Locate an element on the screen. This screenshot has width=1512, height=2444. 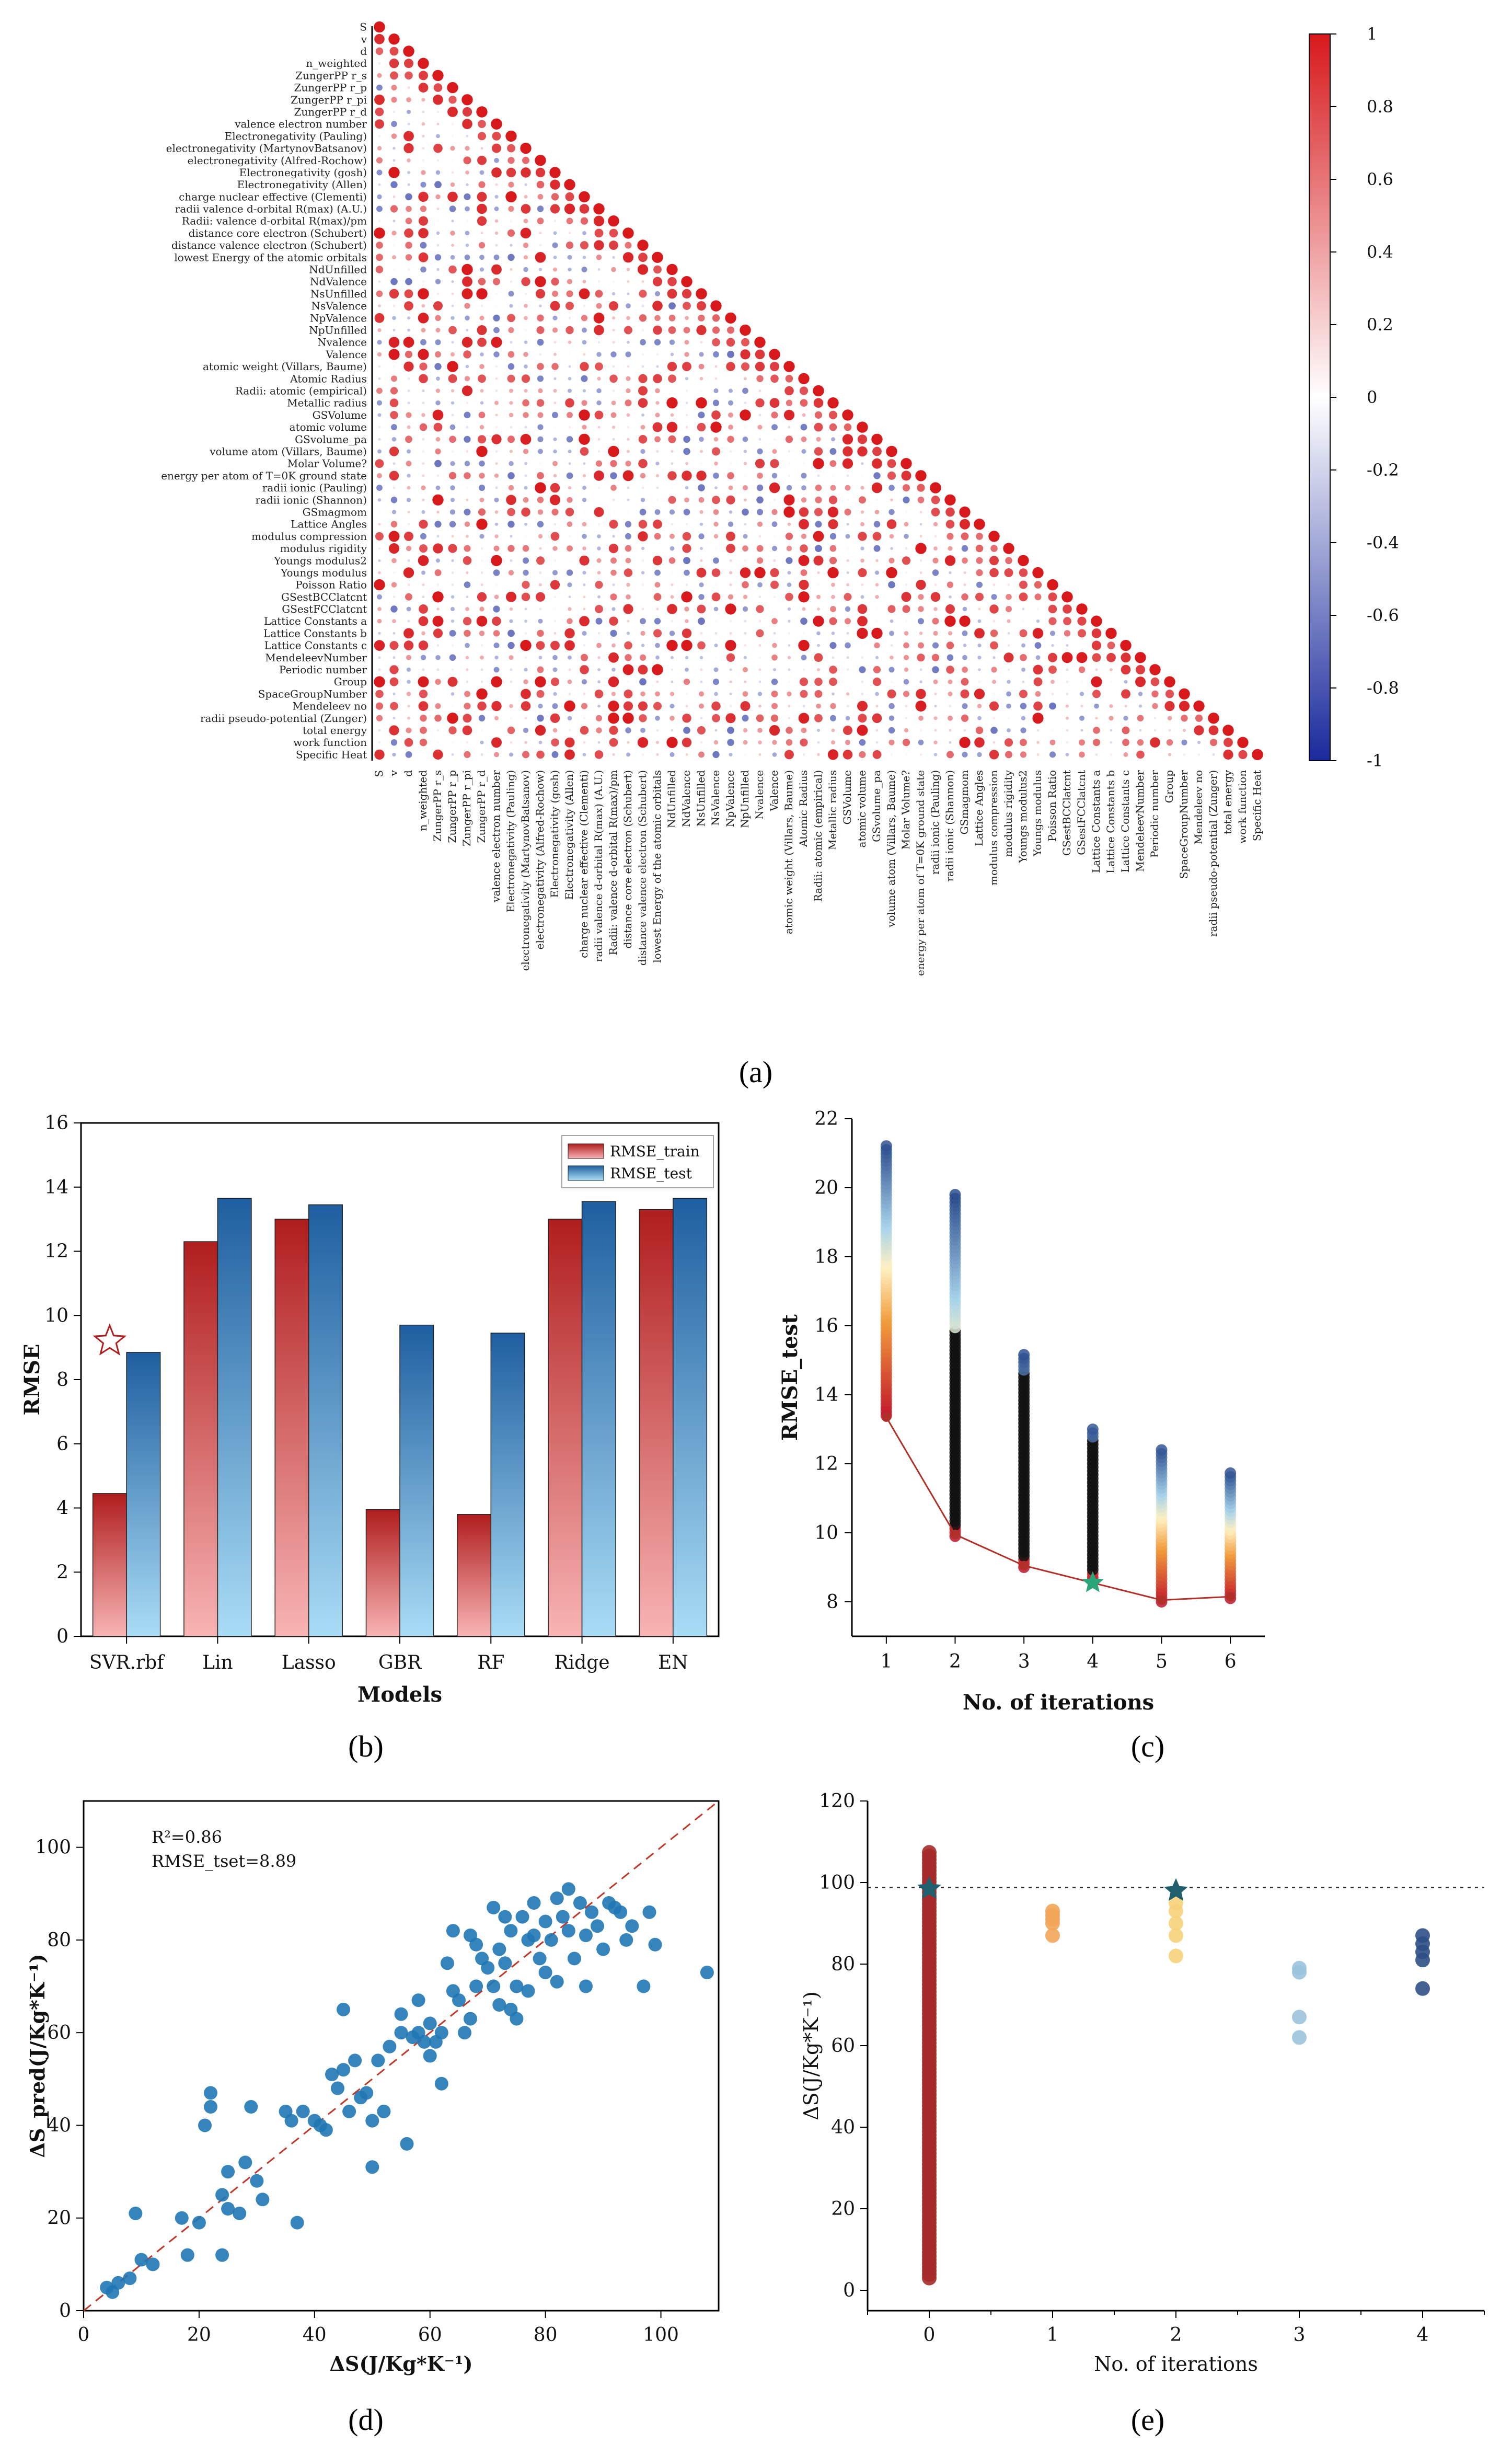
heatmap-row-label: total energy is located at coordinates (335, 730).